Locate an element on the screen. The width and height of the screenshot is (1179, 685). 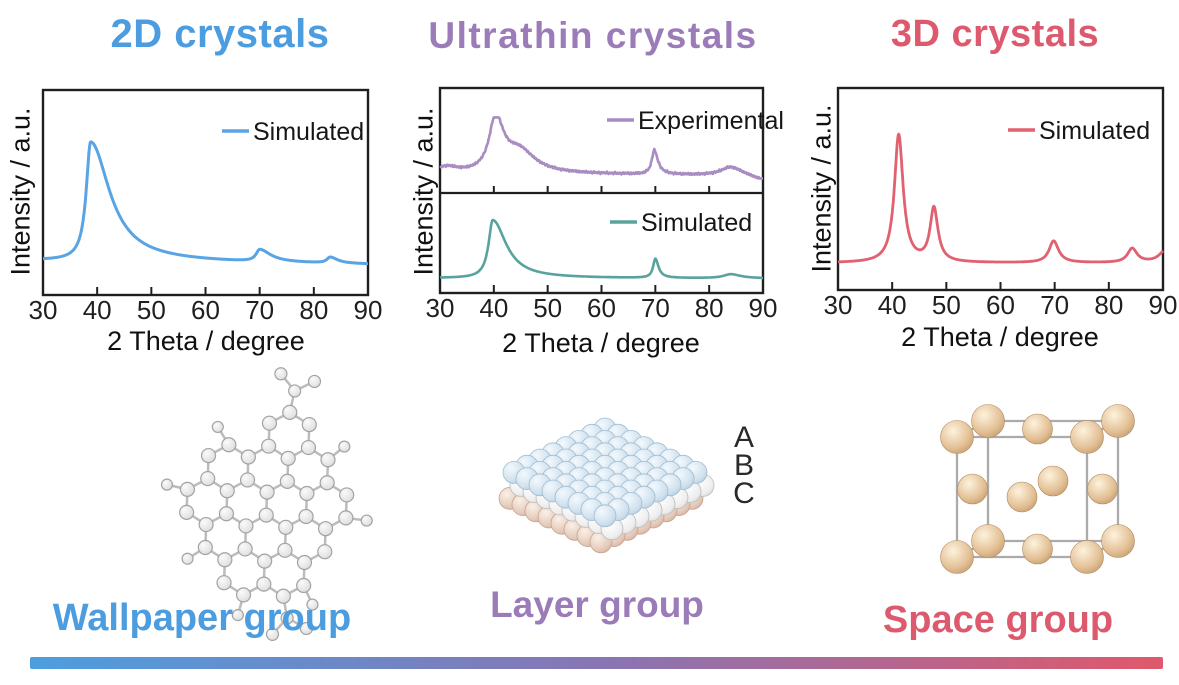
dimension-gradient-bar is located at coordinates (596, 663).